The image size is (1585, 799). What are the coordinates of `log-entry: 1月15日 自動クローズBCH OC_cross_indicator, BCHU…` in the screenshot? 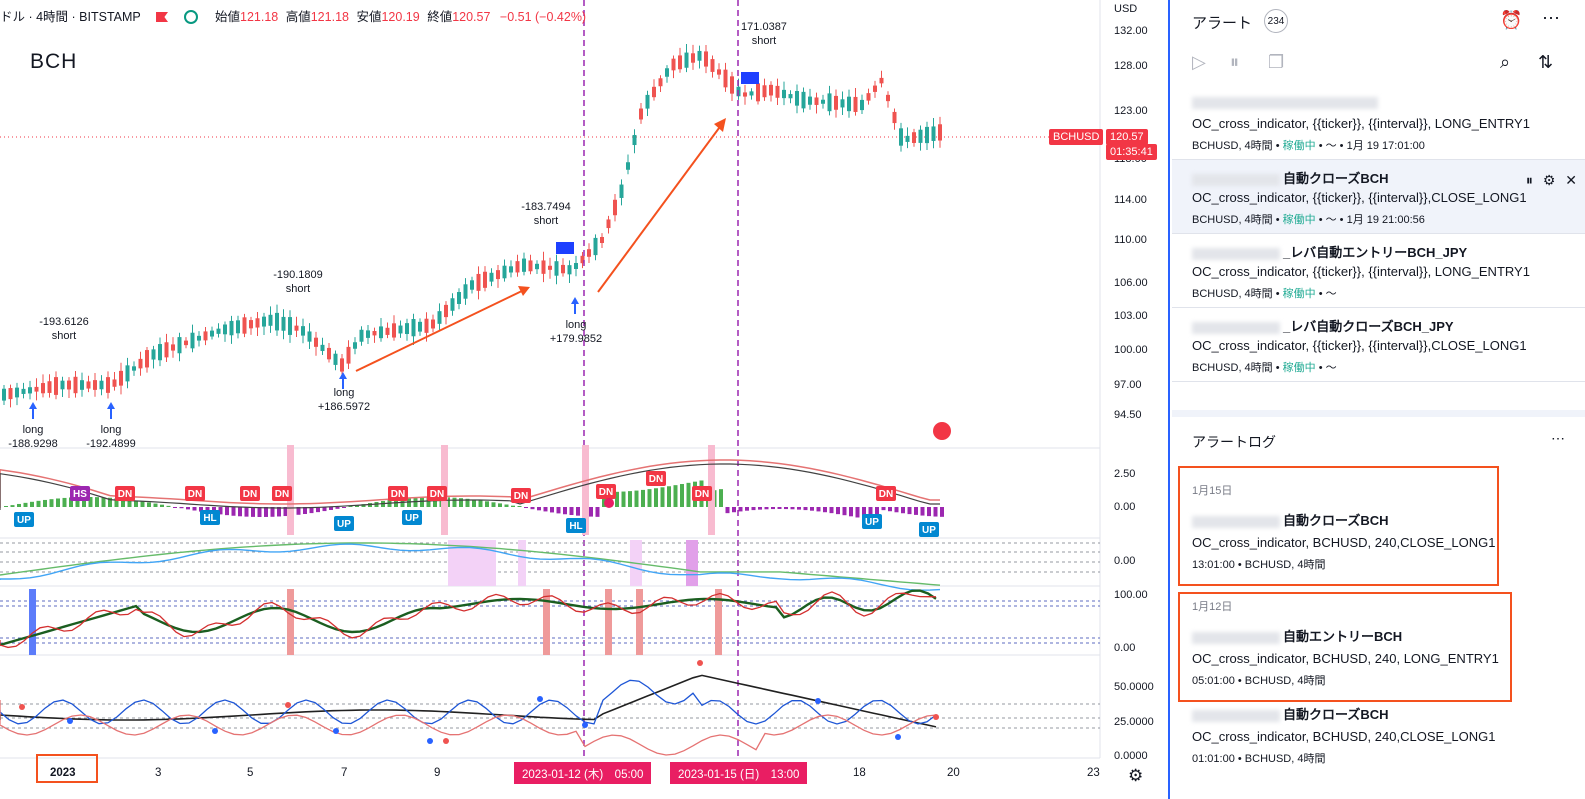 It's located at (1362, 527).